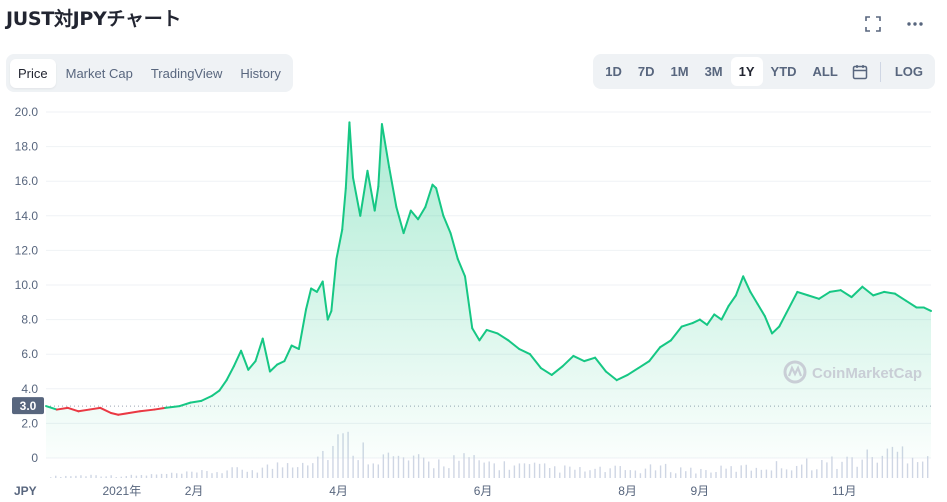 The width and height of the screenshot is (947, 502). What do you see at coordinates (908, 71) in the screenshot?
I see `log-toggle: LOG` at bounding box center [908, 71].